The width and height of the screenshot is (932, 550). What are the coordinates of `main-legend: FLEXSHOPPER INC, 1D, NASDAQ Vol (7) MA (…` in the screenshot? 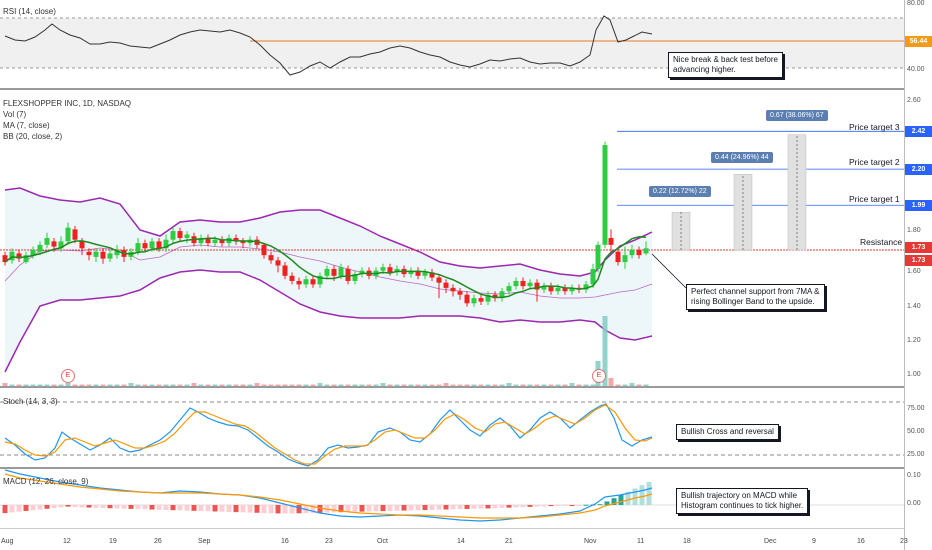 It's located at (67, 120).